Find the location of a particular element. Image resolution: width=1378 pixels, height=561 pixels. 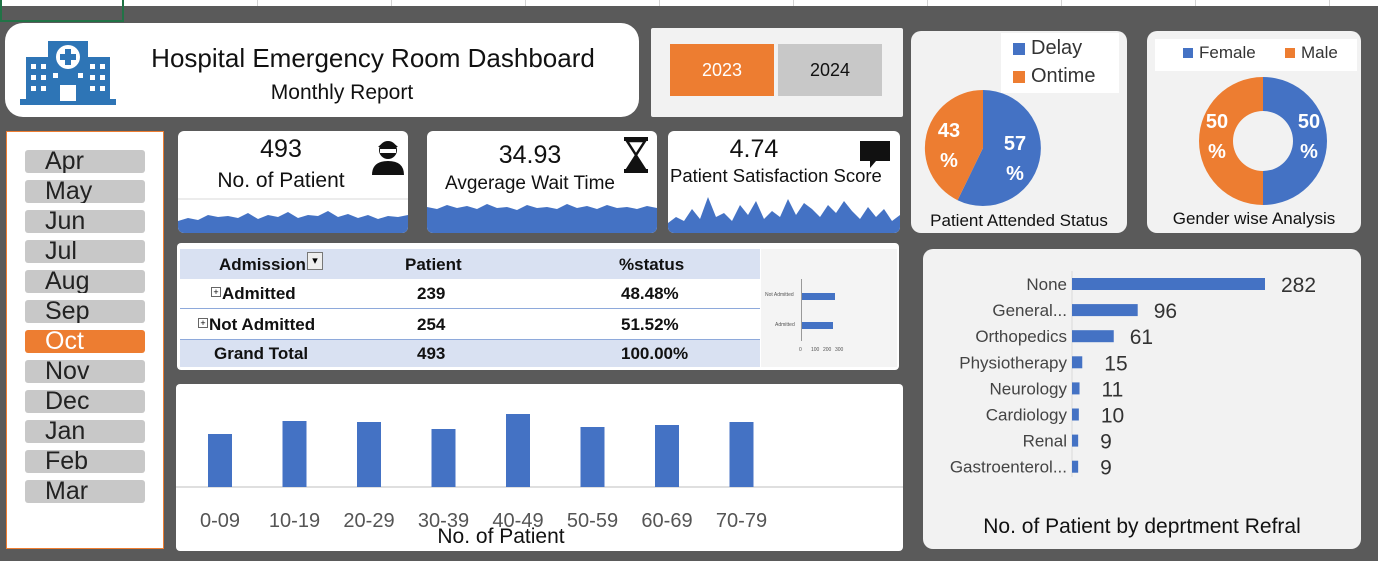

year-button-2023: 2023 is located at coordinates (722, 70).